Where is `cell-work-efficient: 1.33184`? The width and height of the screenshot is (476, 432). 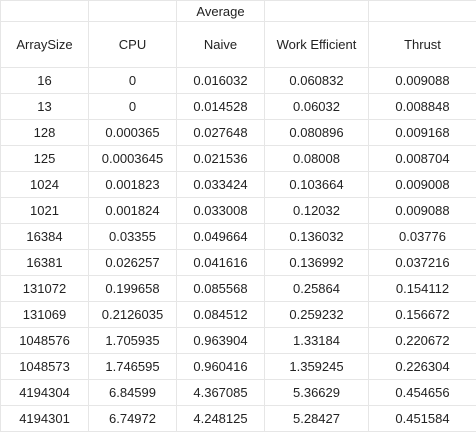
cell-work-efficient: 1.33184 is located at coordinates (316, 340).